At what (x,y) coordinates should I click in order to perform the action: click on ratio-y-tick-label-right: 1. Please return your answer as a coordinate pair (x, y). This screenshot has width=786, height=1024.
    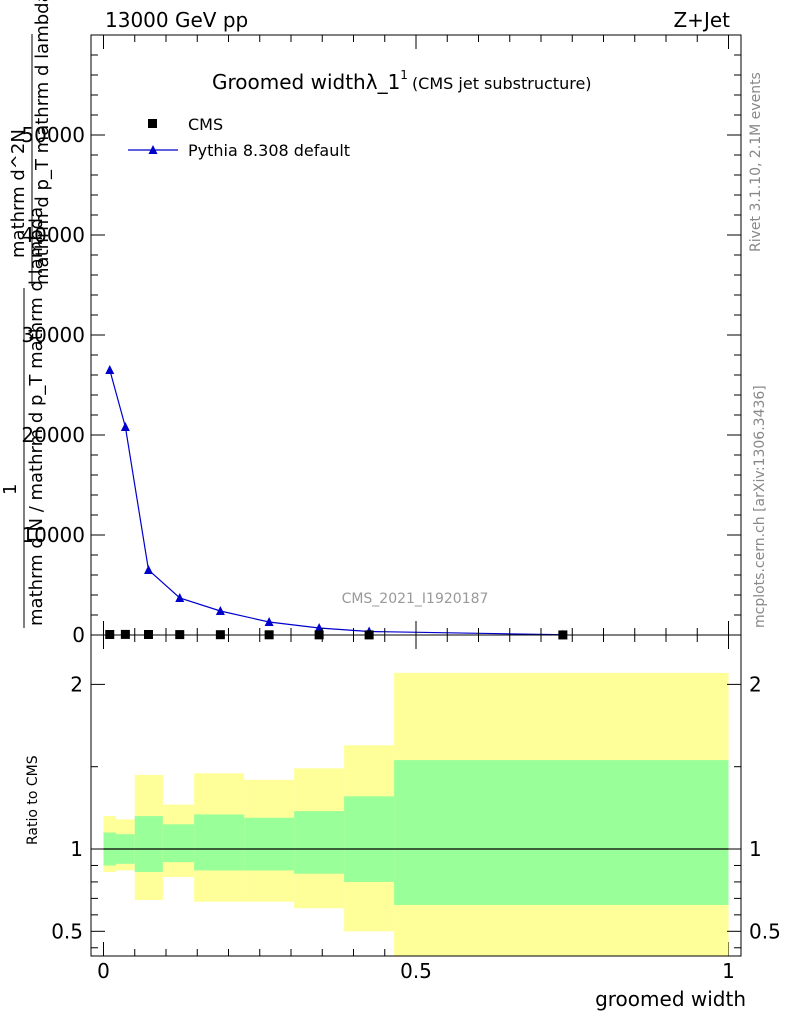
    Looking at the image, I should click on (755, 849).